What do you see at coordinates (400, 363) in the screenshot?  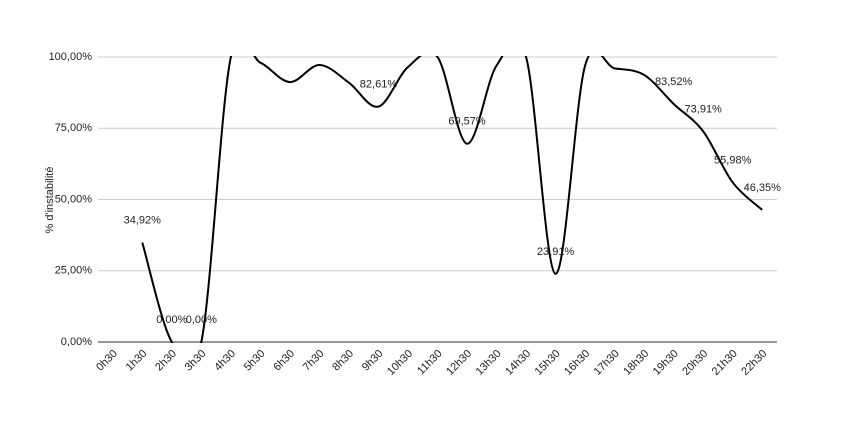 I see `x-tick-label: 10h30` at bounding box center [400, 363].